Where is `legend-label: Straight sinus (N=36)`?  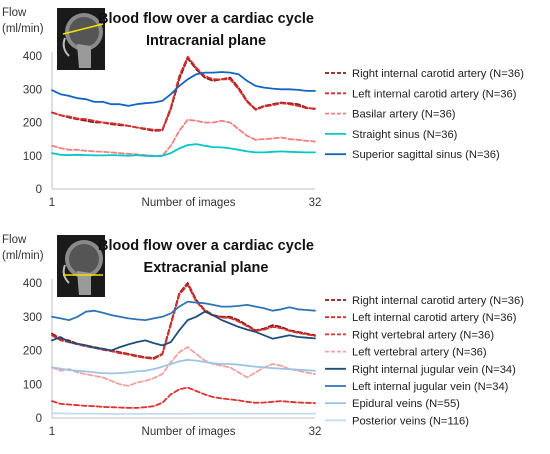 legend-label: Straight sinus (N=36) is located at coordinates (405, 135).